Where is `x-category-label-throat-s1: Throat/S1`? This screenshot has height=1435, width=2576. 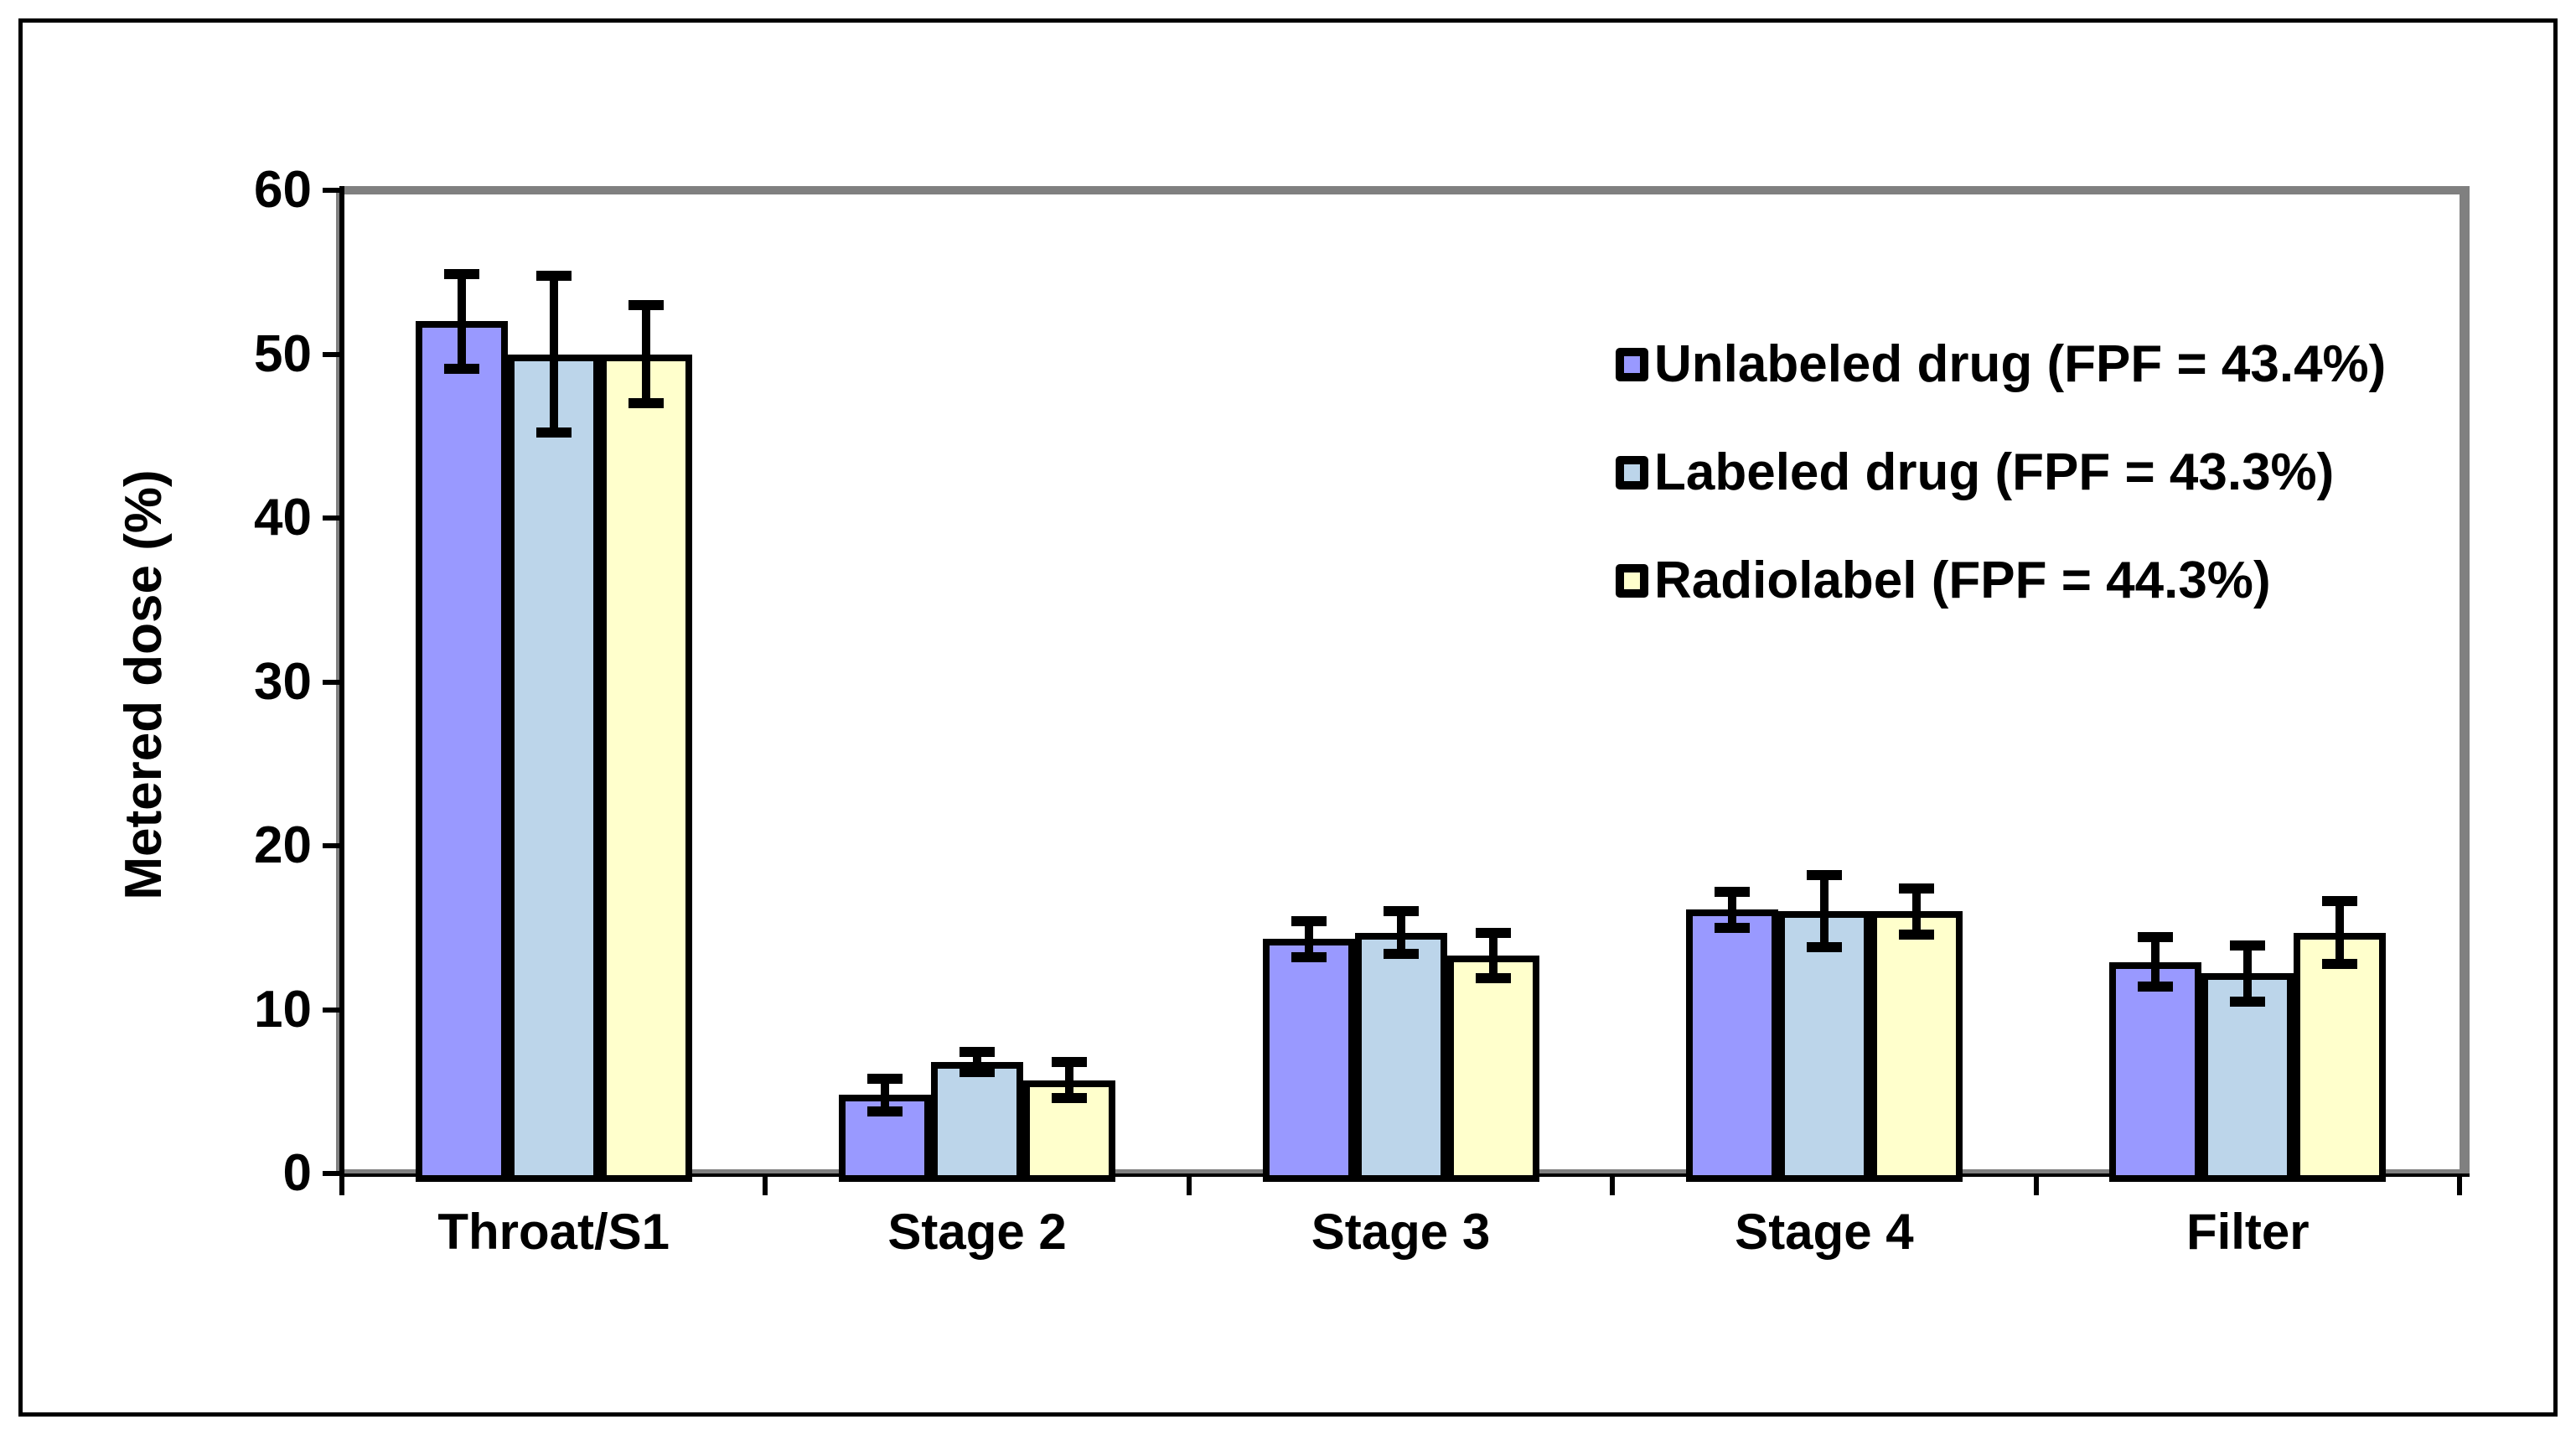 x-category-label-throat-s1: Throat/S1 is located at coordinates (553, 1232).